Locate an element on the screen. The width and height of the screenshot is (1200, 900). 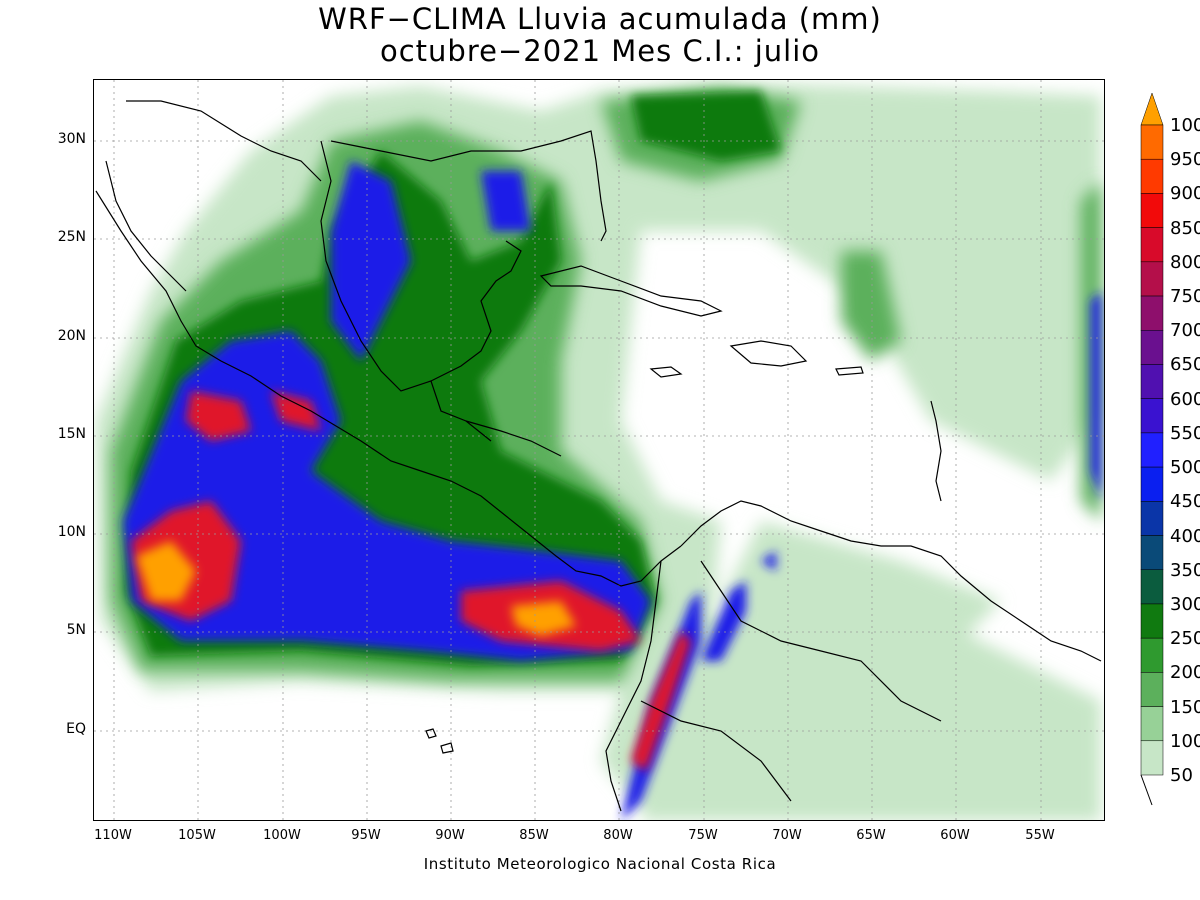
colorbar-label: 400 is located at coordinates (1185, 536).